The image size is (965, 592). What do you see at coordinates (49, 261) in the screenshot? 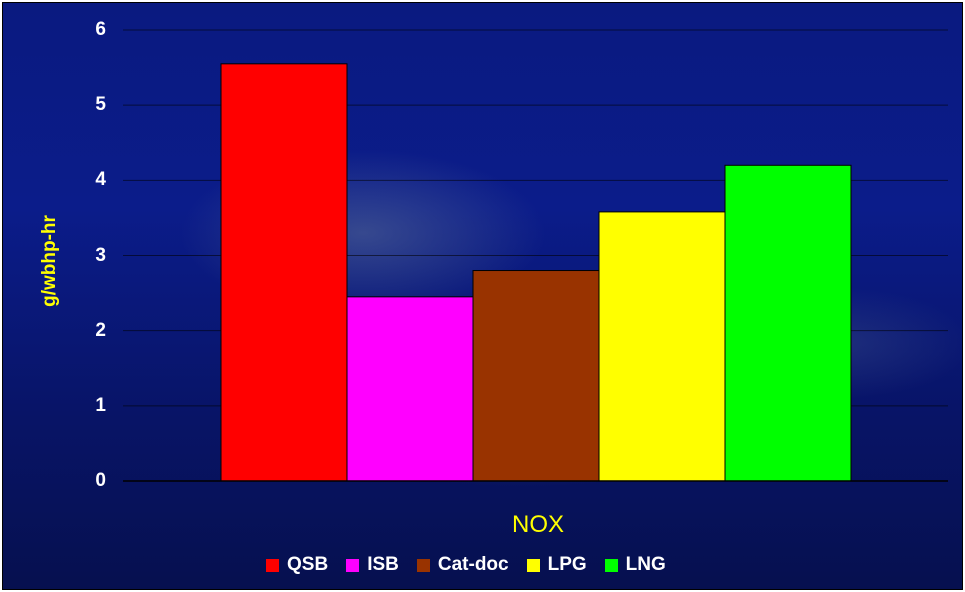
I see `y-axis-label: g/wbhp-hr` at bounding box center [49, 261].